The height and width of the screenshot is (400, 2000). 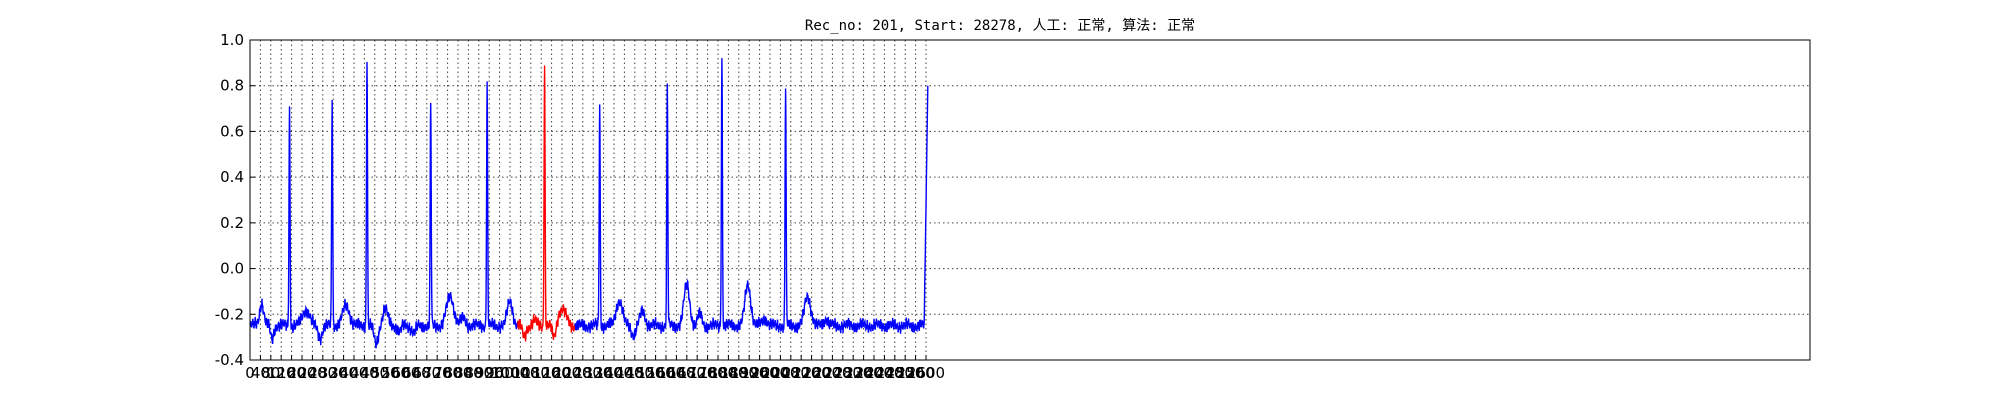 What do you see at coordinates (416, 373) in the screenshot?
I see `x-tick-label: 640` at bounding box center [416, 373].